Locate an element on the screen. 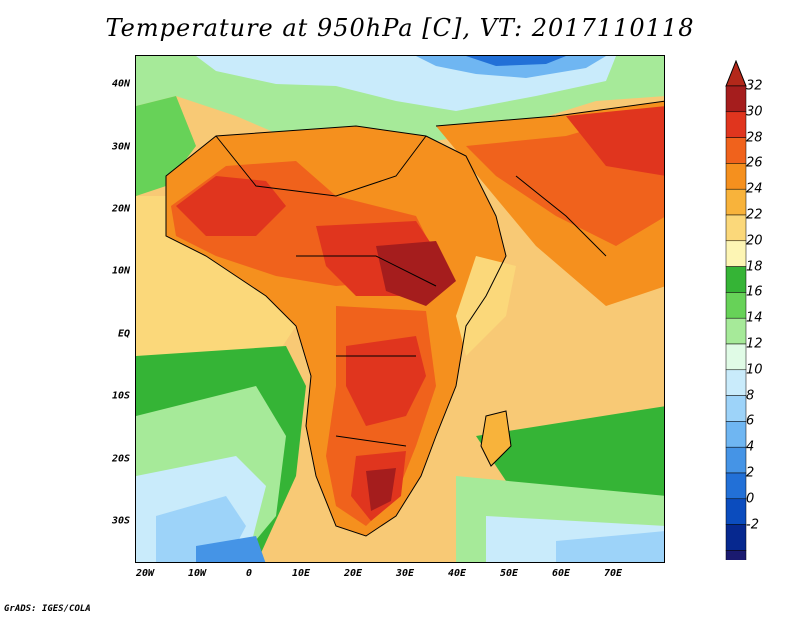 This screenshot has width=800, height=618. colorbar-level-label: 24 is located at coordinates (754, 189).